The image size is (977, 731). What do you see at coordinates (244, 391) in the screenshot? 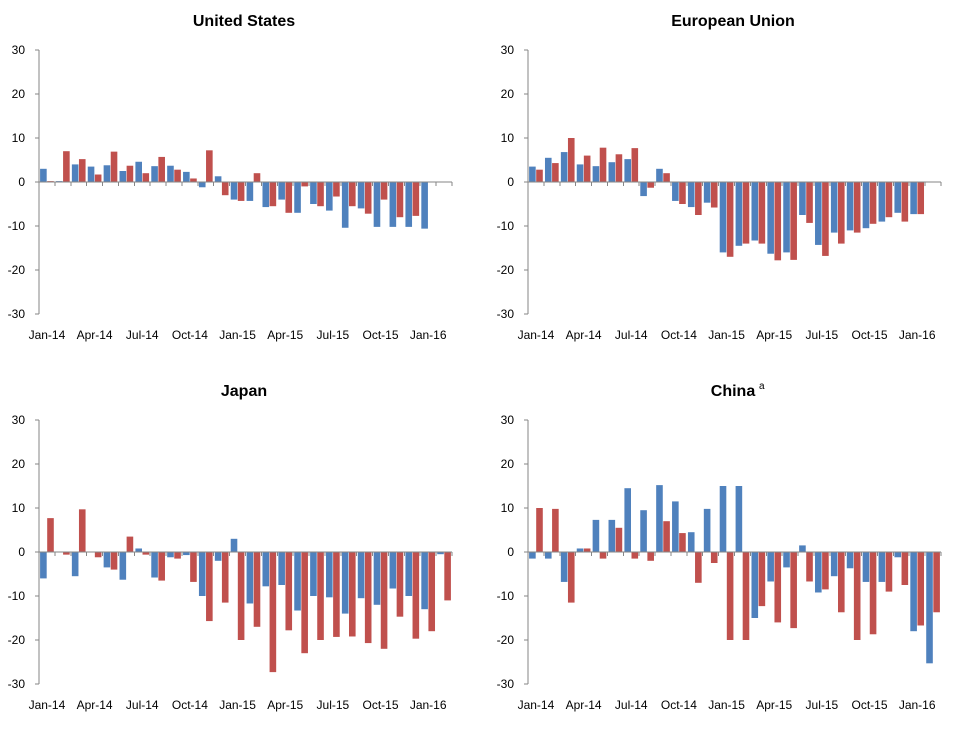
I see `chart-title: Japan` at bounding box center [244, 391].